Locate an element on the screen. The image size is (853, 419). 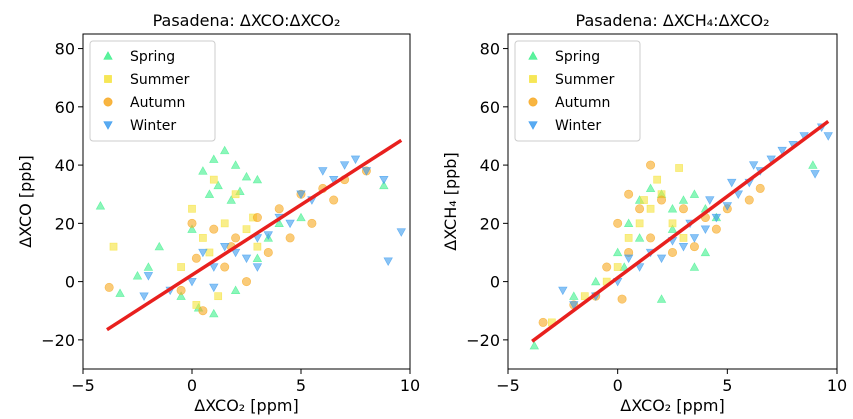
x-tick-label: 10 is located at coordinates (837, 385).